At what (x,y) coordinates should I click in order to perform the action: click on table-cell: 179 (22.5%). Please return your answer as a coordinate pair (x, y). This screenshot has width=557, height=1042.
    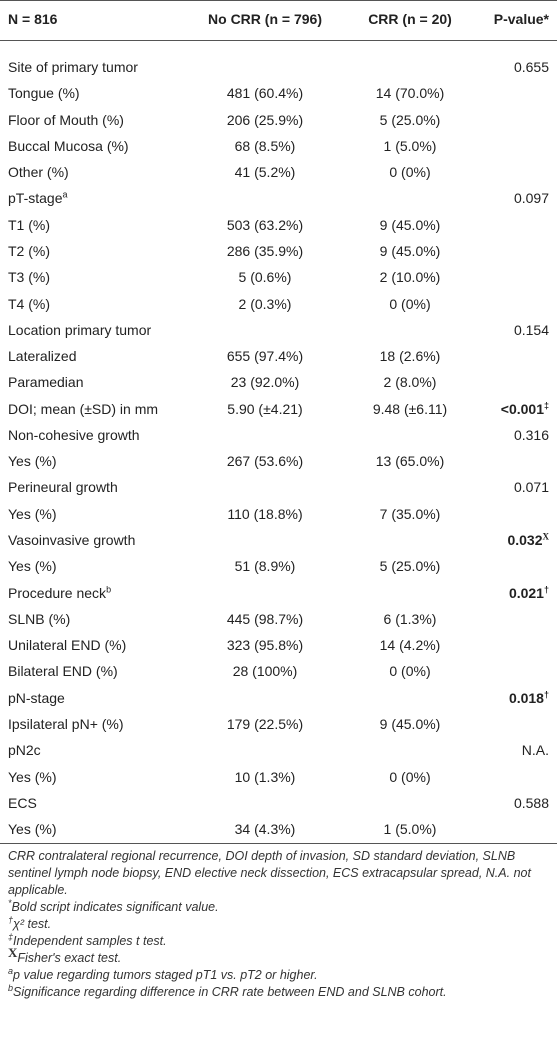
    Looking at the image, I should click on (265, 724).